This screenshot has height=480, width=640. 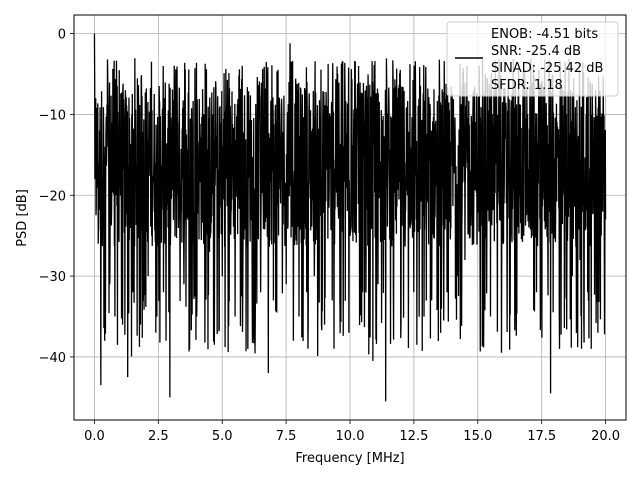 What do you see at coordinates (52, 358) in the screenshot?
I see `y-tick-label: −40` at bounding box center [52, 358].